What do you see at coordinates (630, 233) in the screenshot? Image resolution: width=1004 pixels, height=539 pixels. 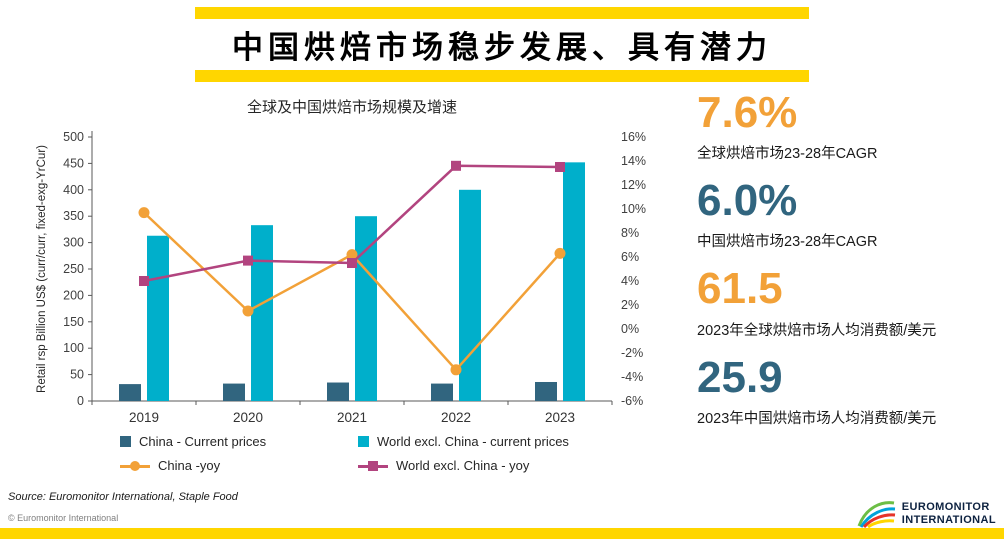 I see `svg-text: 8%` at bounding box center [630, 233].